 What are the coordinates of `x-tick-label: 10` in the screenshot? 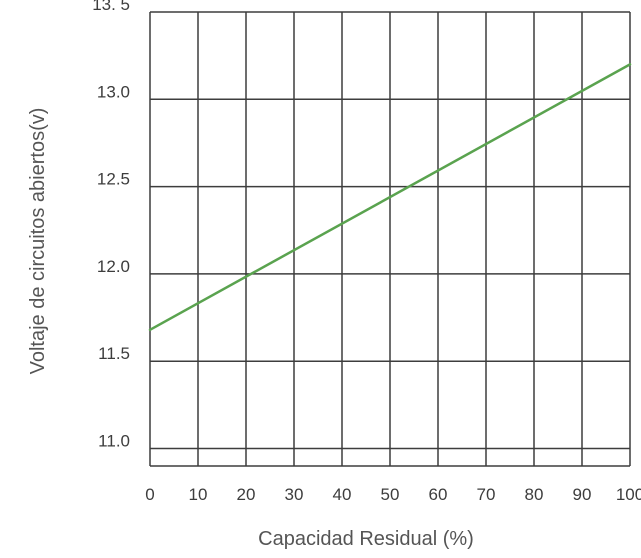 It's located at (198, 494).